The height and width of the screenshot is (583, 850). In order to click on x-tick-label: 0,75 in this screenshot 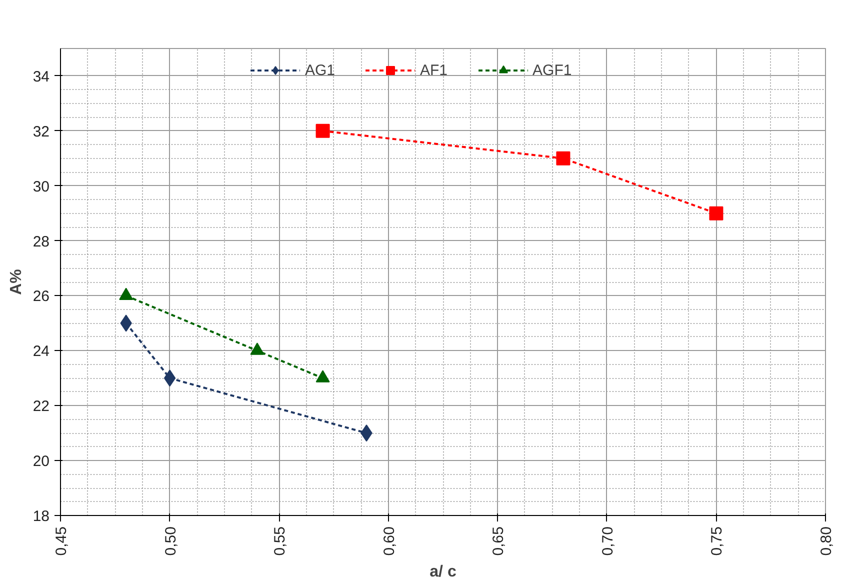, I will do `click(717, 541)`.